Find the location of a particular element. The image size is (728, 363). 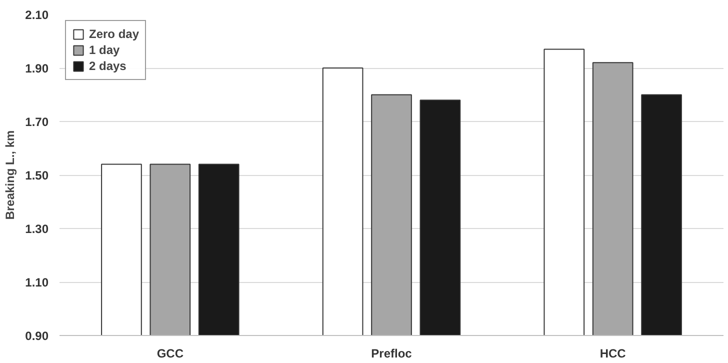

legend-label: 1 day is located at coordinates (104, 50).